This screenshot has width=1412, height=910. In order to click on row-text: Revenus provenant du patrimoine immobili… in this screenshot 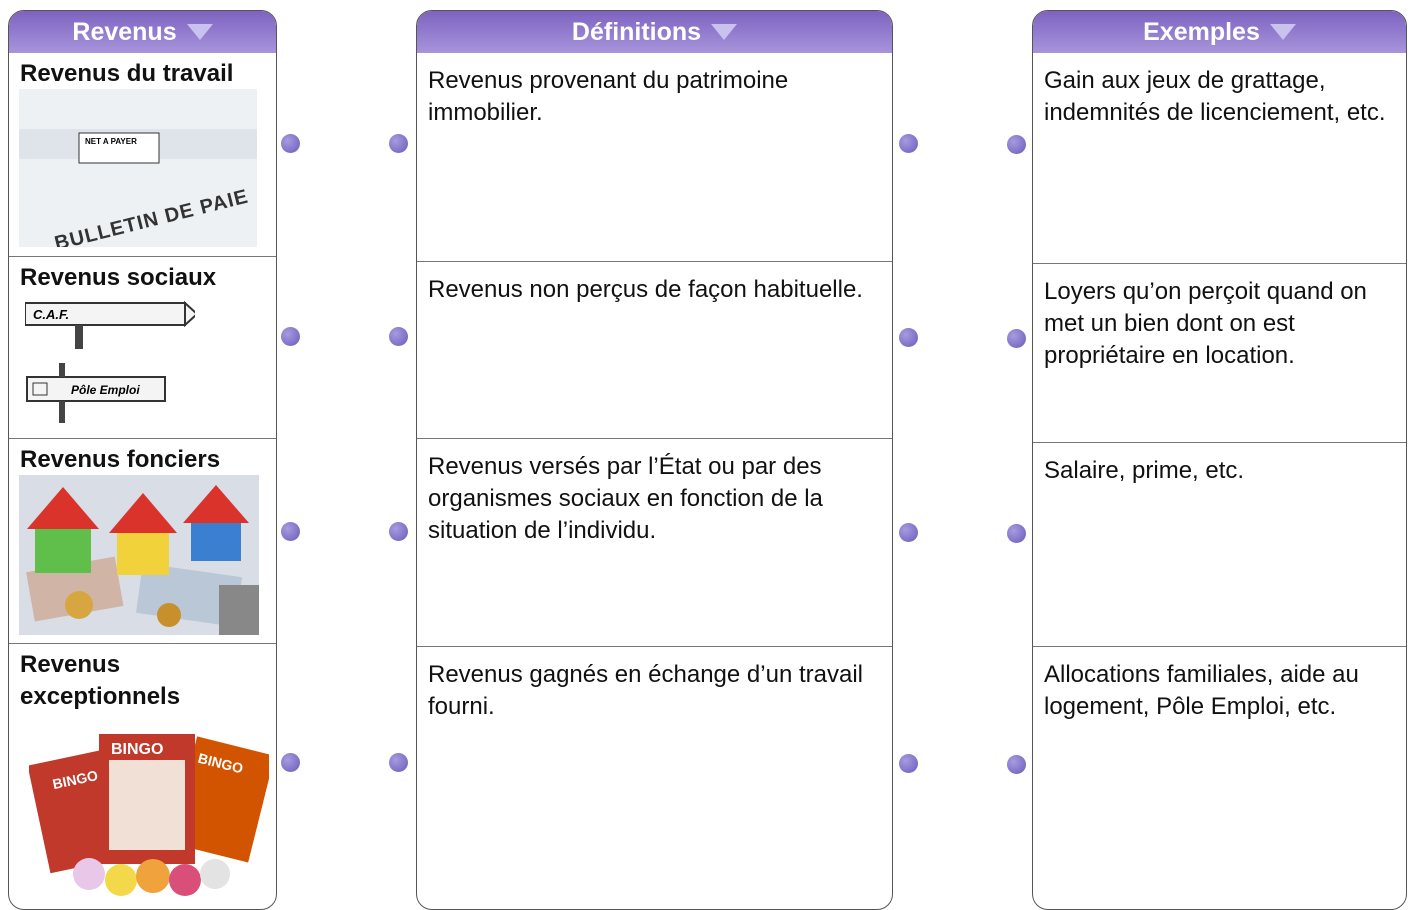, I will do `click(608, 96)`.